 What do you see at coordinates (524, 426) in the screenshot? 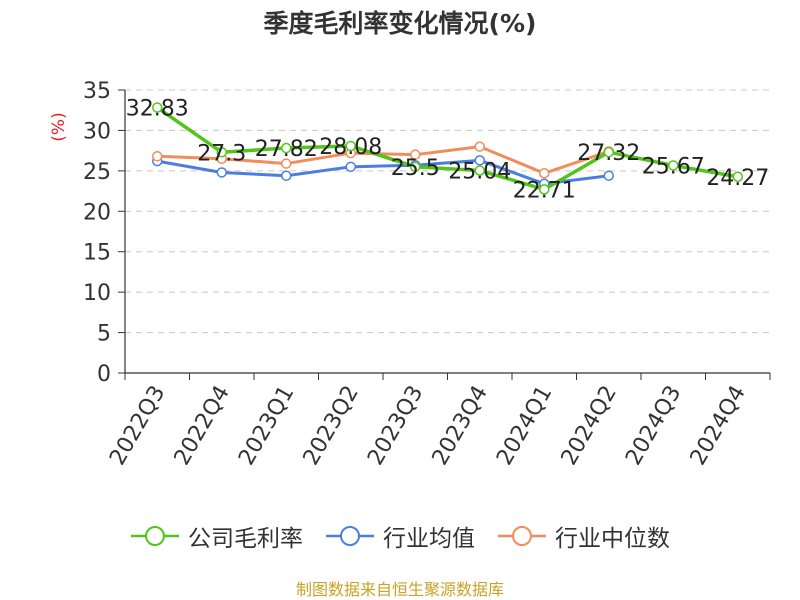
I see `x-tick-label: 2024Q1` at bounding box center [524, 426].